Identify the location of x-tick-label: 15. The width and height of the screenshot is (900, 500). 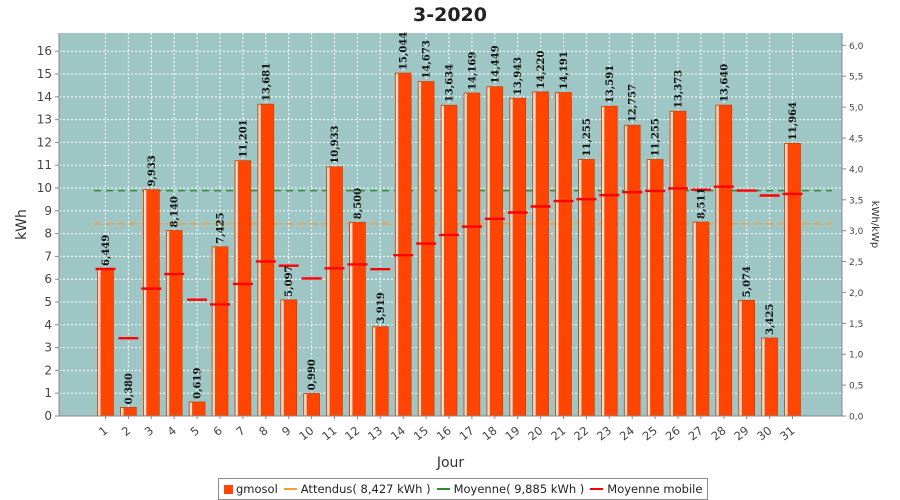
(421, 433).